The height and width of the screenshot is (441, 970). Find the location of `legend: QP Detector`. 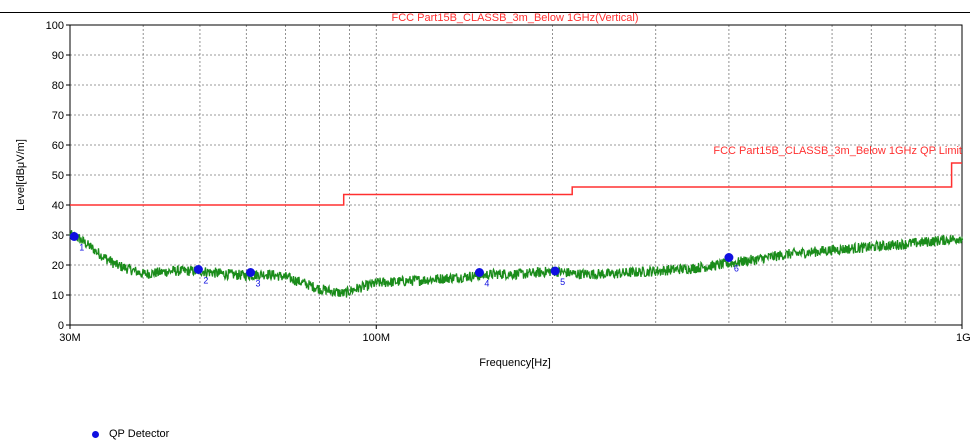

legend: QP Detector is located at coordinates (130, 434).